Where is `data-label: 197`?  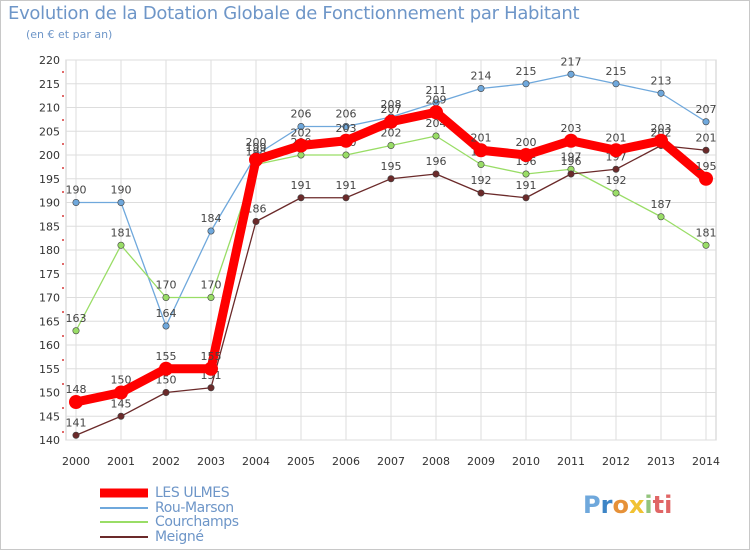 data-label: 197 is located at coordinates (571, 156).